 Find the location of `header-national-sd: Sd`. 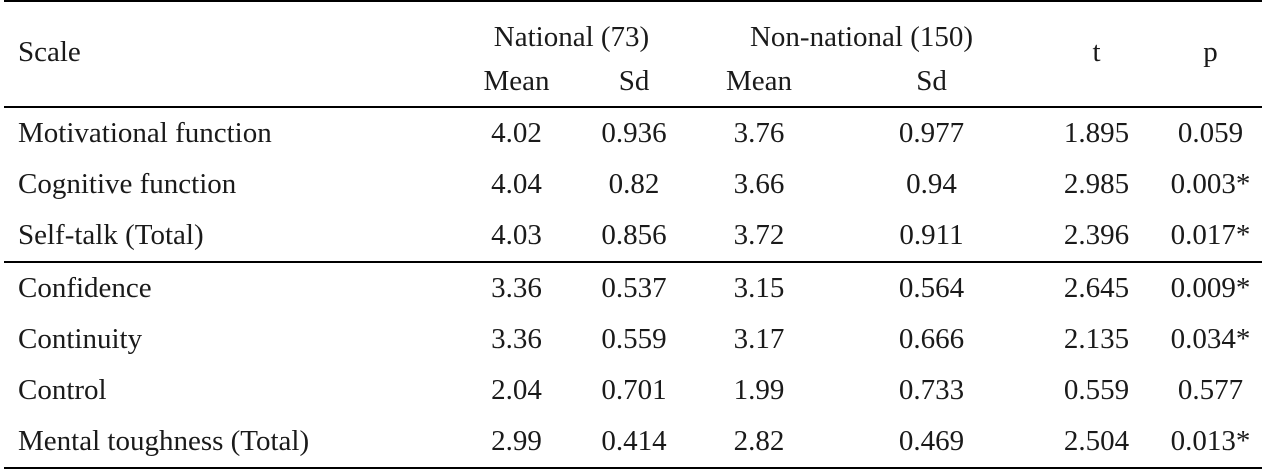

header-national-sd: Sd is located at coordinates (634, 83).